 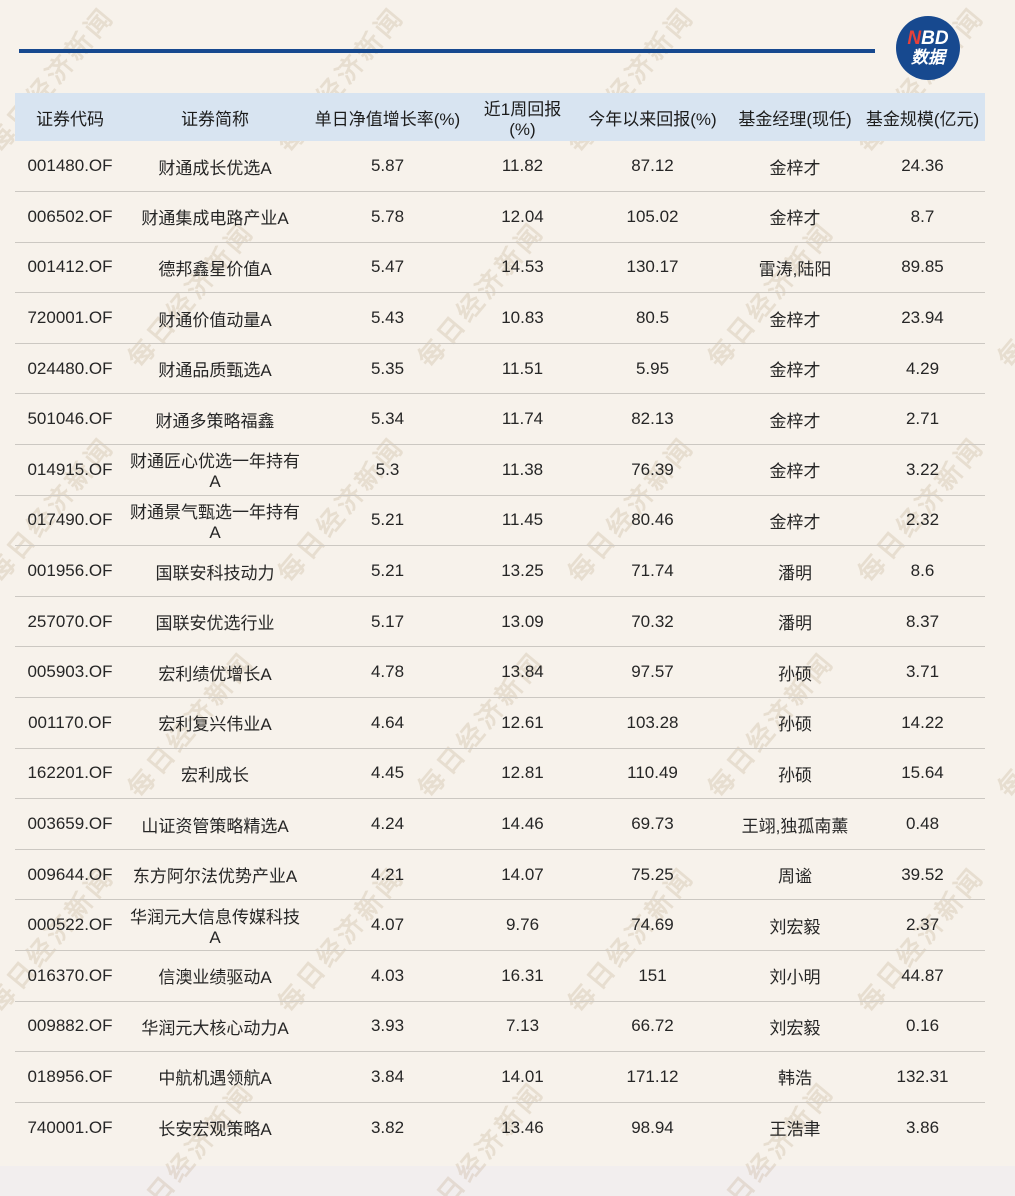 What do you see at coordinates (215, 522) in the screenshot?
I see `cell-security-name: 财通景气甄选一年持有A` at bounding box center [215, 522].